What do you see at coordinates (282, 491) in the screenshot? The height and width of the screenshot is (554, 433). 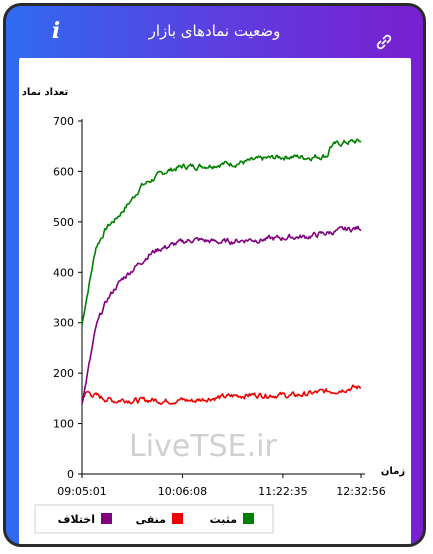 I see `x-tick-label: 11:22:35` at bounding box center [282, 491].